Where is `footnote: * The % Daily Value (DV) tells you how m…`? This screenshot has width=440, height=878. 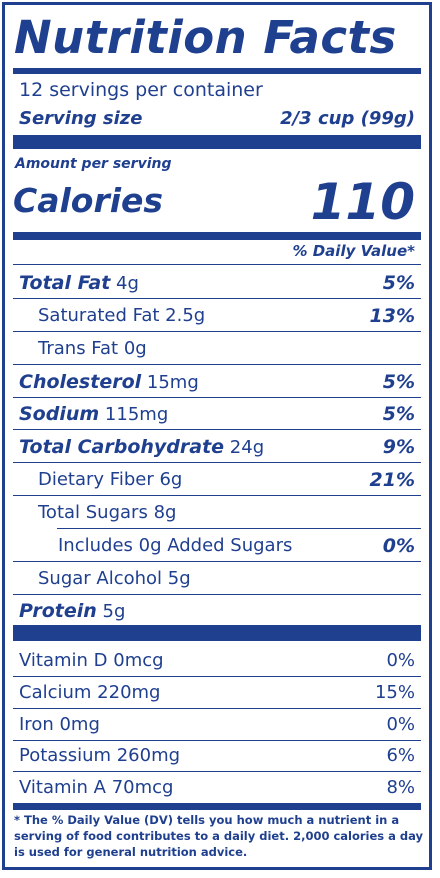
footnote: * The % Daily Value (DV) tells you how m… is located at coordinates (219, 836).